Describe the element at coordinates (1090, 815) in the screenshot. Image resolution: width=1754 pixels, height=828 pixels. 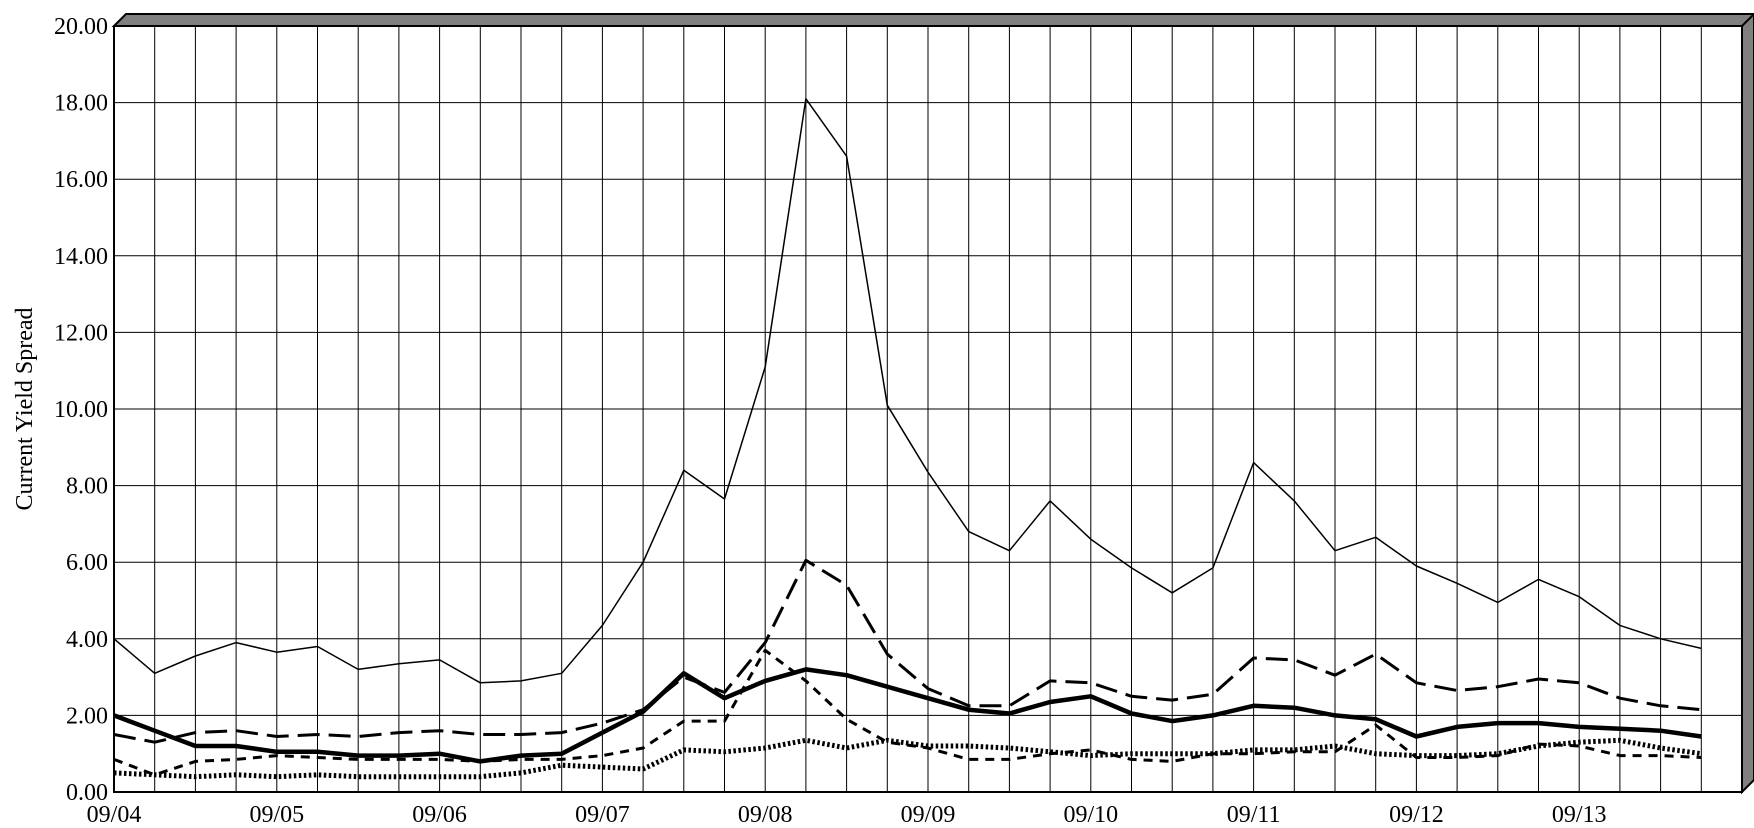
I see `x-tick-label: 09/10` at that location.